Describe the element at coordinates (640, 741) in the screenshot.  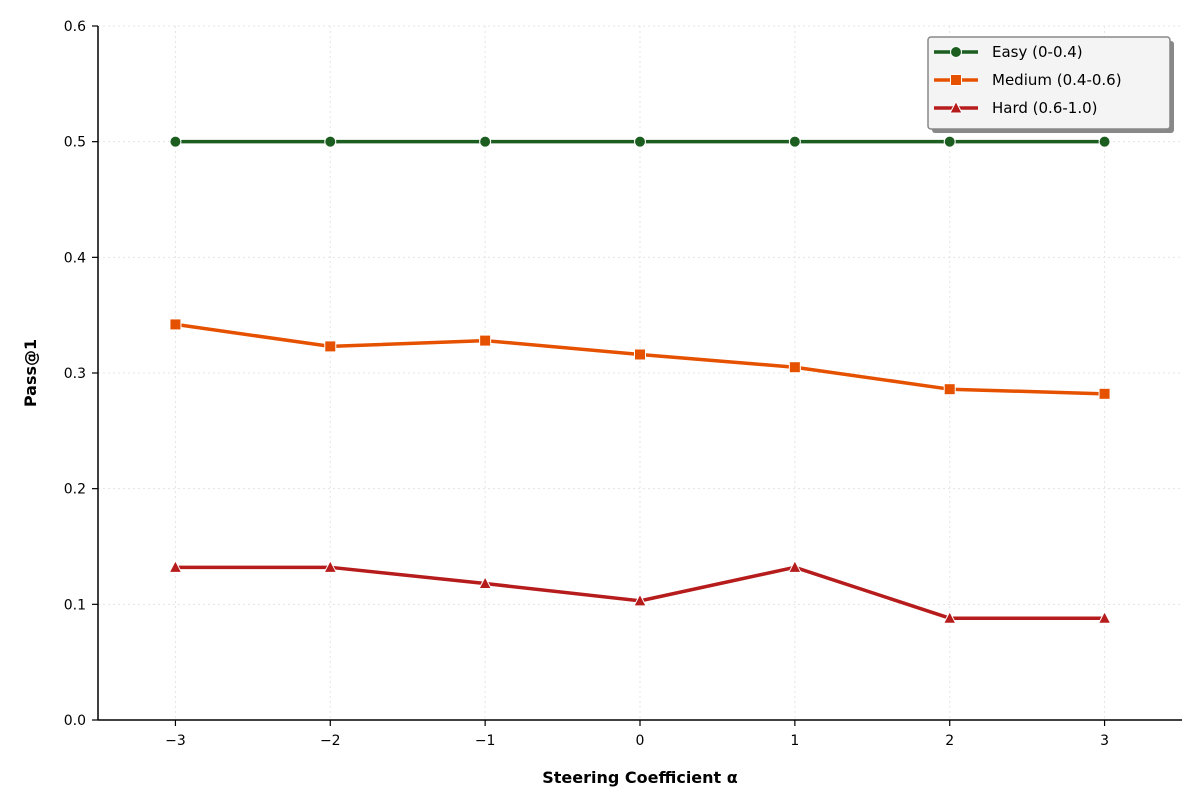
I see `x-tick-label: 0` at that location.